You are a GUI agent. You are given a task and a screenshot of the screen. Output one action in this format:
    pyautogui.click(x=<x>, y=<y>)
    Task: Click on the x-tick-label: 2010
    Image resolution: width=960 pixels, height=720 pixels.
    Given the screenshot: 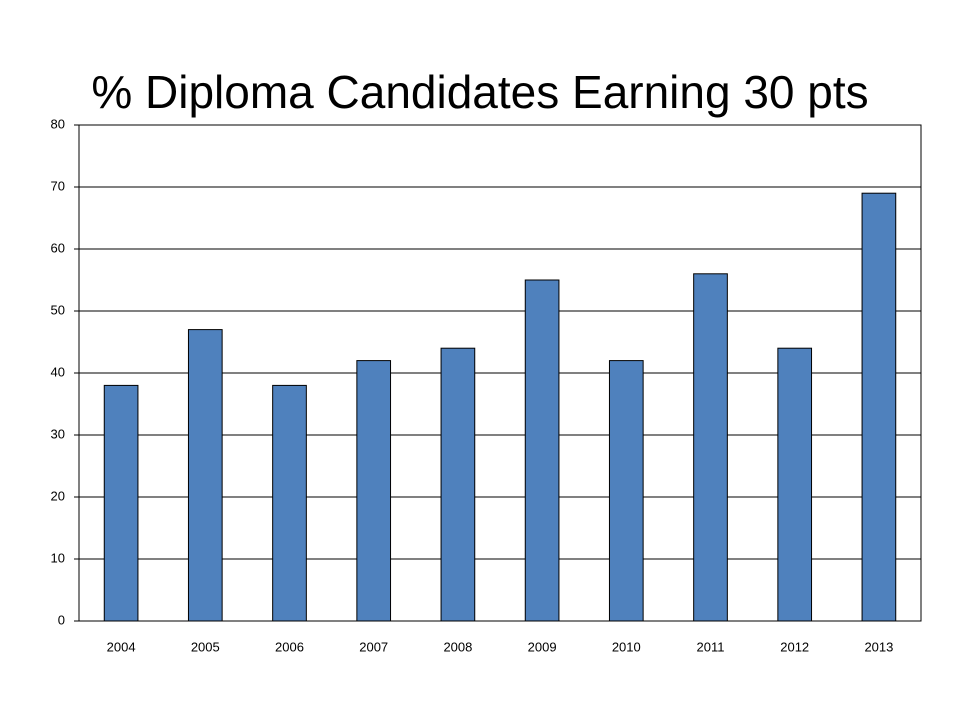 What is the action you would take?
    pyautogui.click(x=626, y=646)
    